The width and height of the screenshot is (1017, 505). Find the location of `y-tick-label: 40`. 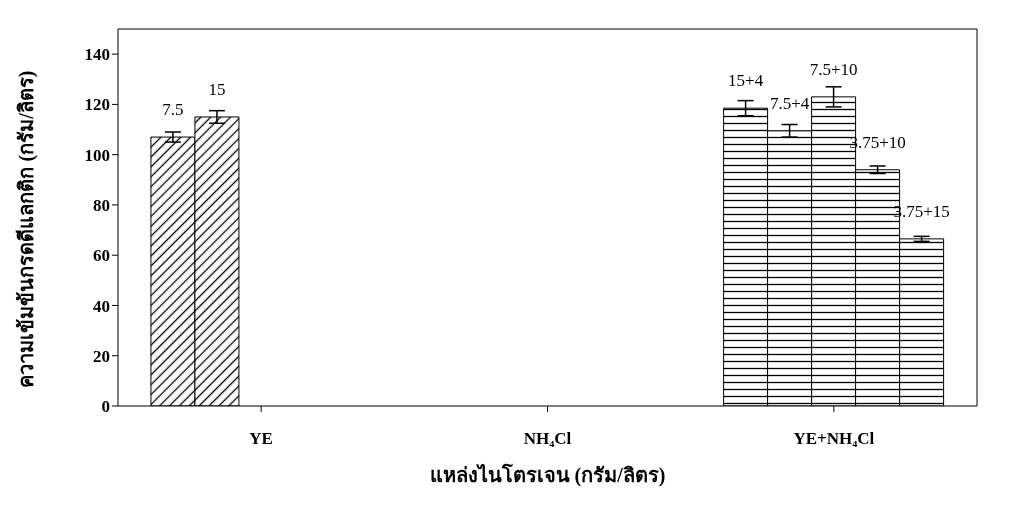

y-tick-label: 40 is located at coordinates (101, 306).